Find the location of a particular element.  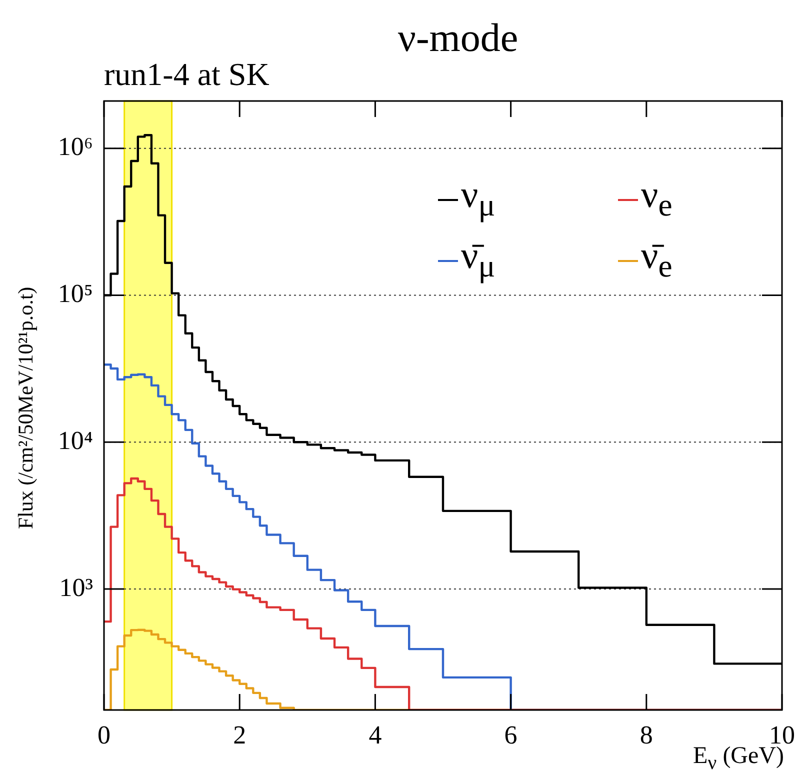

y-tick-label: 10⁵ is located at coordinates (75, 293).